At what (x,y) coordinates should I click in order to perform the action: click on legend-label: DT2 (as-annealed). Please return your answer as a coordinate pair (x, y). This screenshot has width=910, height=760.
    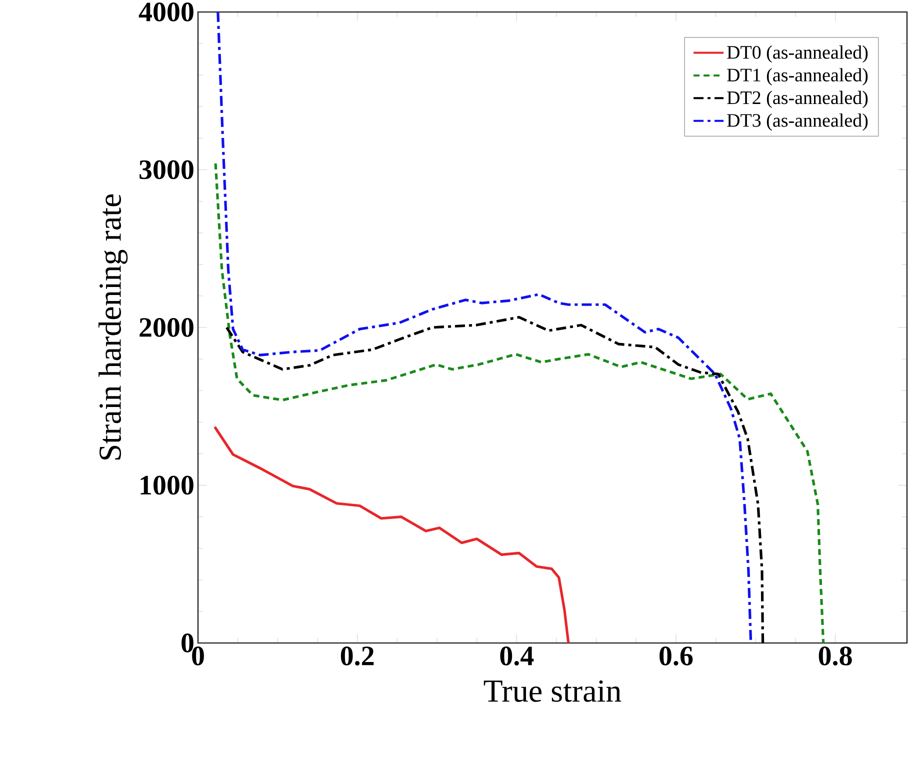
    Looking at the image, I should click on (797, 99).